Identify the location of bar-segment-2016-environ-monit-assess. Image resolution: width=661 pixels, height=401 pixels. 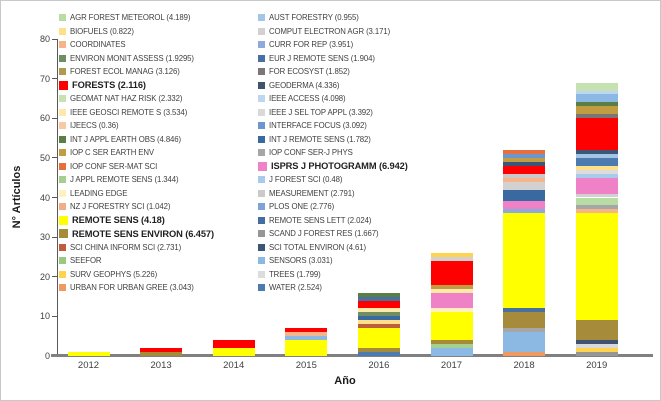
(378, 314).